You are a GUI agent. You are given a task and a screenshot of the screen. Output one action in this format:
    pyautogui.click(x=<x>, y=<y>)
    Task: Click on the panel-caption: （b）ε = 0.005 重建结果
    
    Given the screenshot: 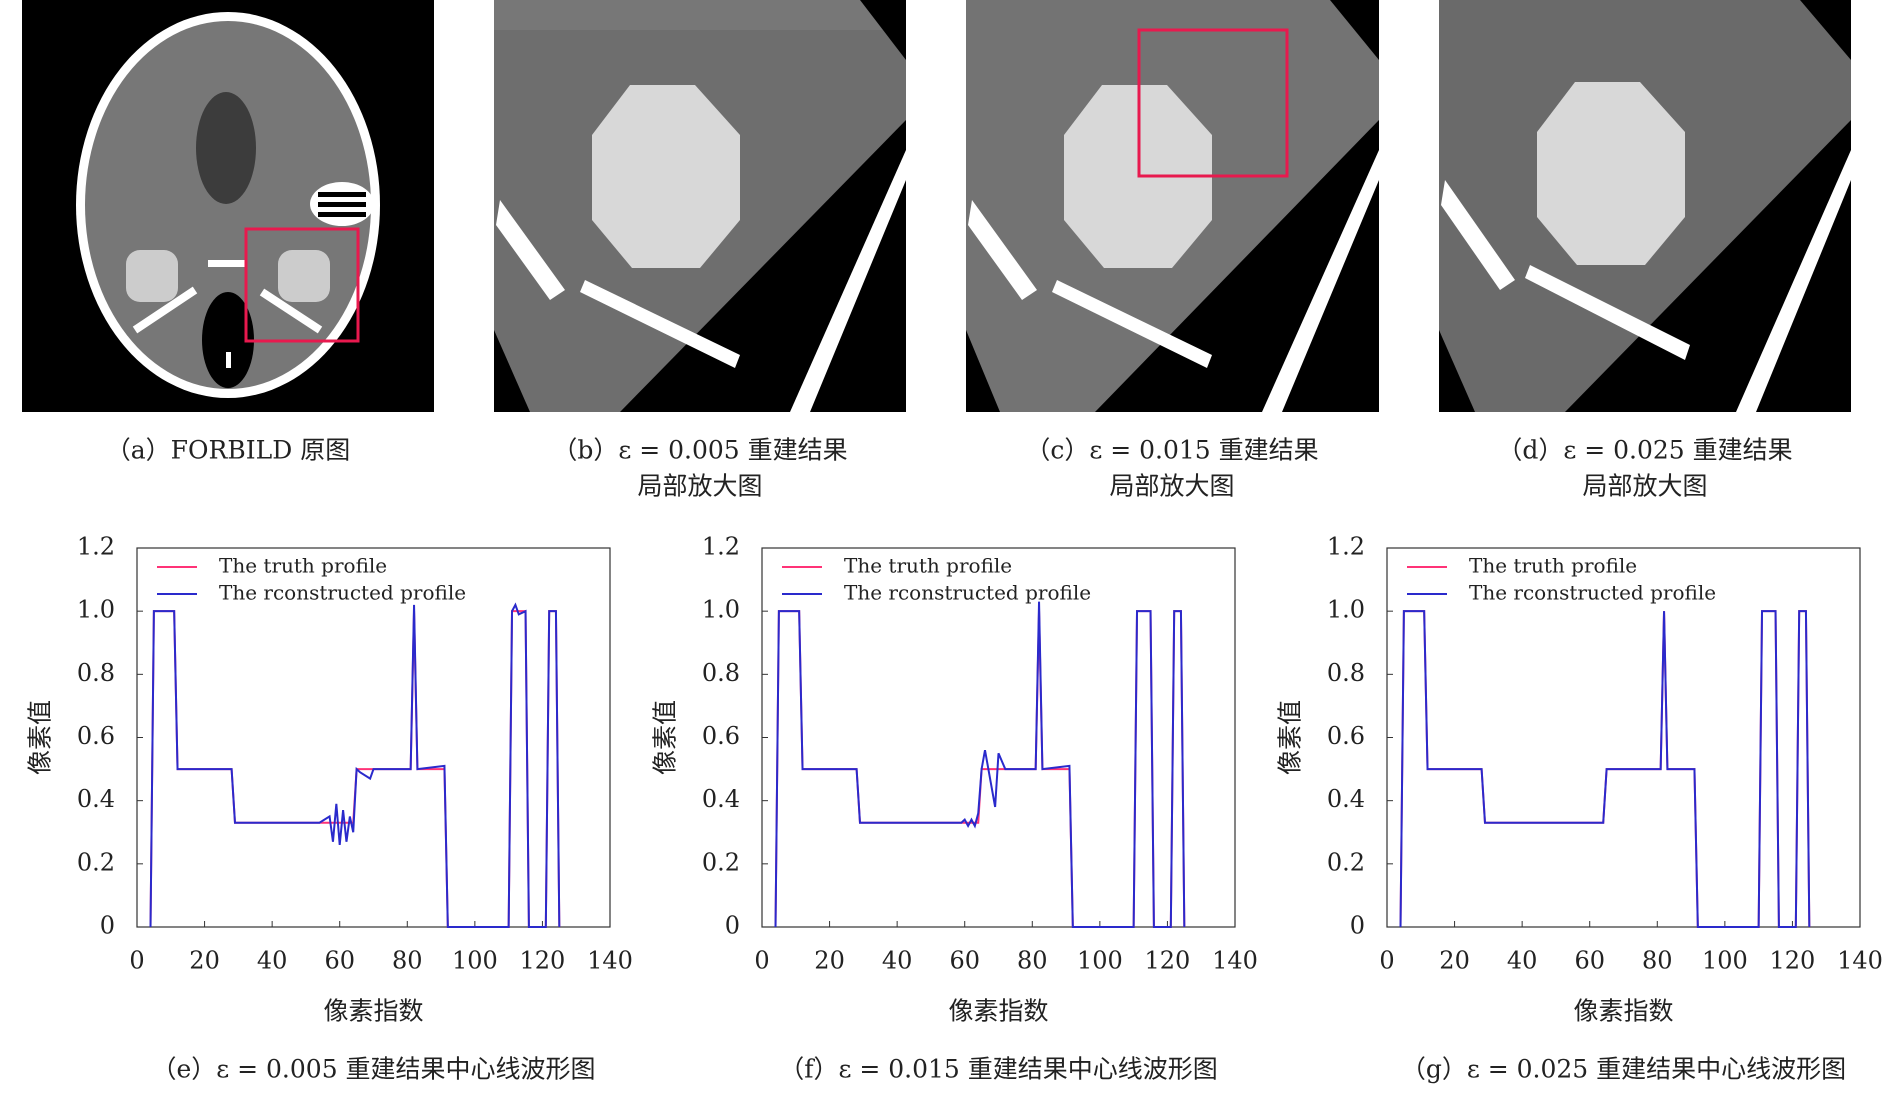 What is the action you would take?
    pyautogui.click(x=699, y=450)
    